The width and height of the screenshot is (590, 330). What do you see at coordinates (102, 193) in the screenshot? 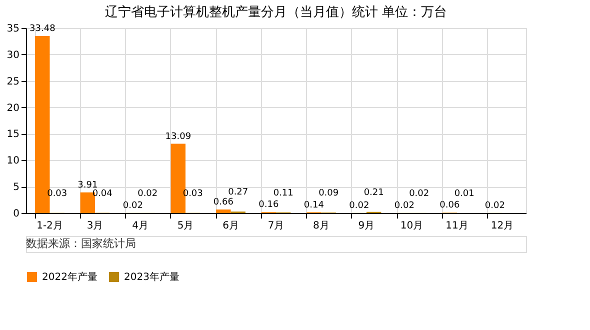
I see `data-label: 0.04` at bounding box center [102, 193].